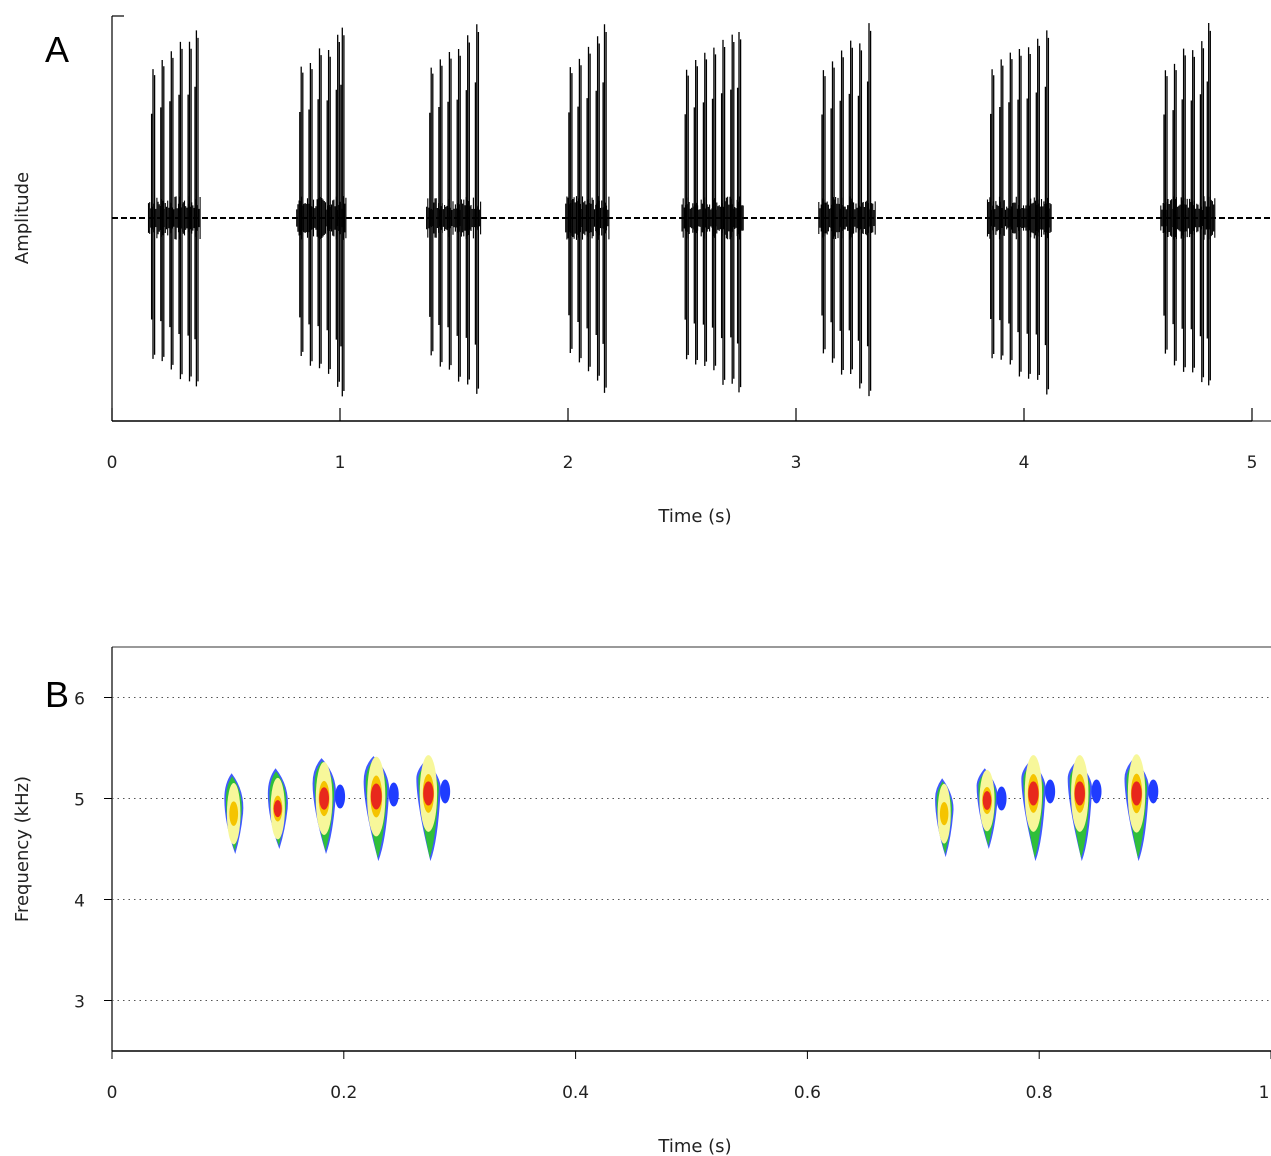 The height and width of the screenshot is (1156, 1271). I want to click on y-axis-title-amplitude: Amplitude, so click(22, 218).